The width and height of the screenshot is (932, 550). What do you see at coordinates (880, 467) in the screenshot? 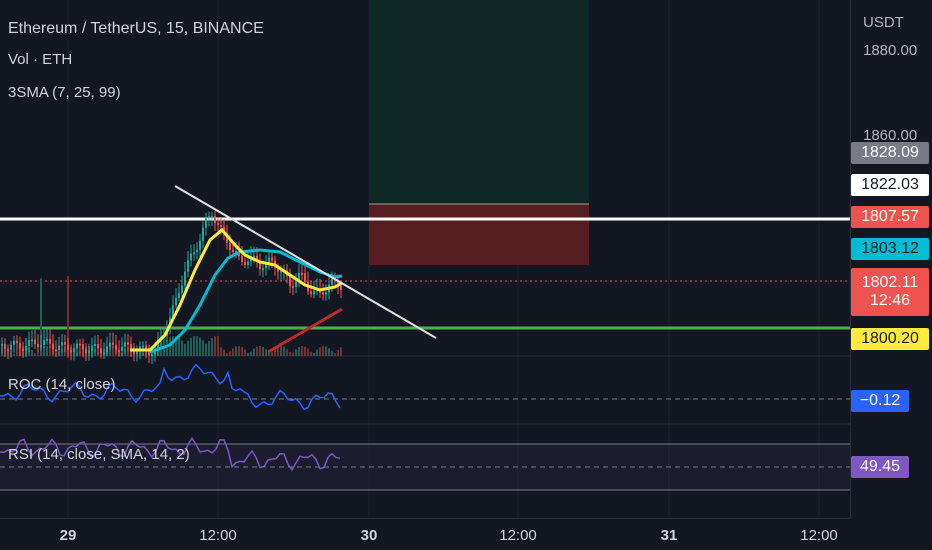
I see `rsi-value-tag: 49.45` at bounding box center [880, 467].